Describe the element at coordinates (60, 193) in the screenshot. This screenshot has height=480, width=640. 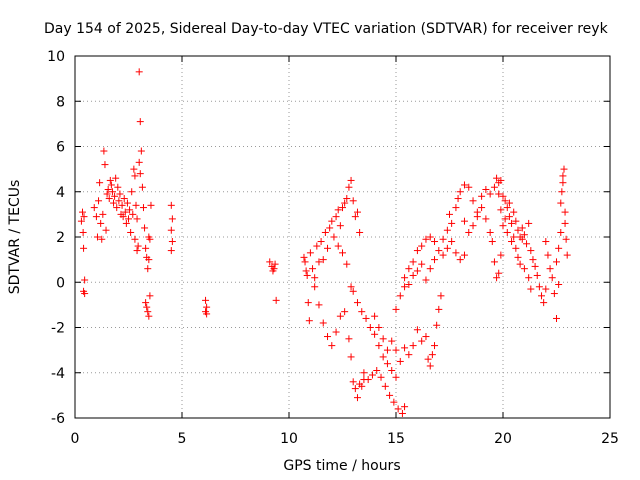
I see `y-tick-label: 4` at that location.